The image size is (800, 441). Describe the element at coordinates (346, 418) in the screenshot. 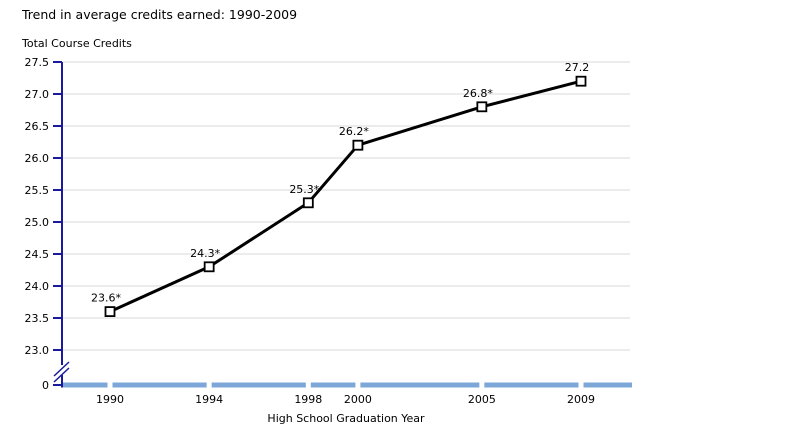

I see `x-axis-title: High School Graduation Year` at that location.